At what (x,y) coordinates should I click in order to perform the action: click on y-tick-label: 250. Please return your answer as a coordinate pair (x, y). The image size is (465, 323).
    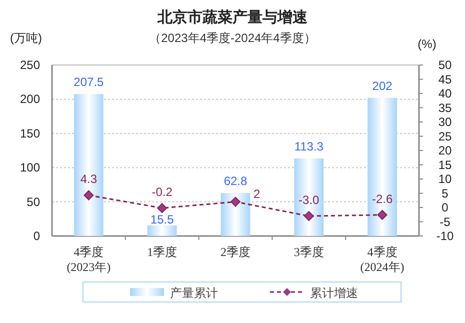
    Looking at the image, I should click on (30, 65).